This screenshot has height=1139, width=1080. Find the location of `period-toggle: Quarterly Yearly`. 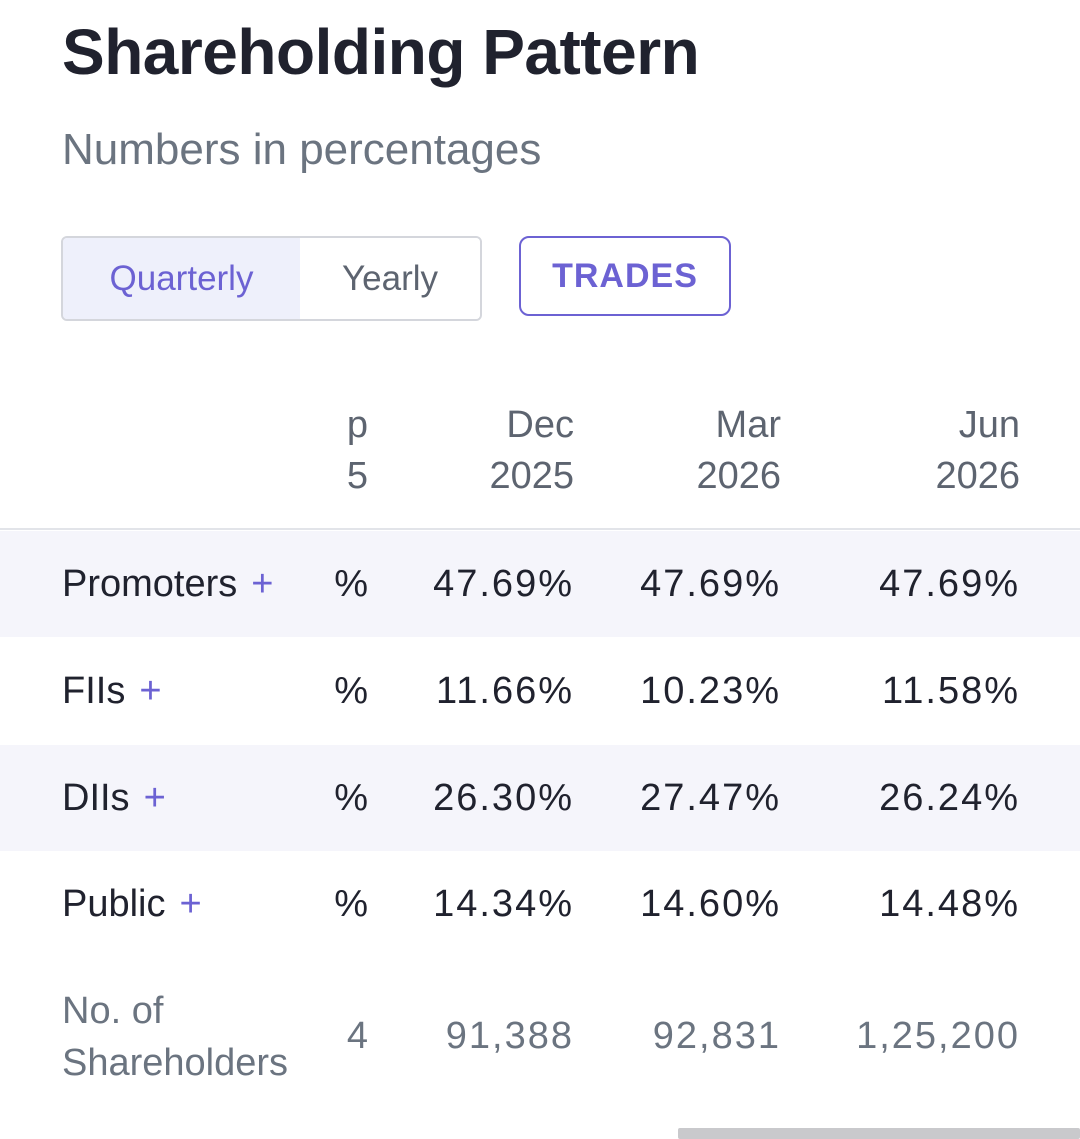

period-toggle: Quarterly Yearly is located at coordinates (271, 278).